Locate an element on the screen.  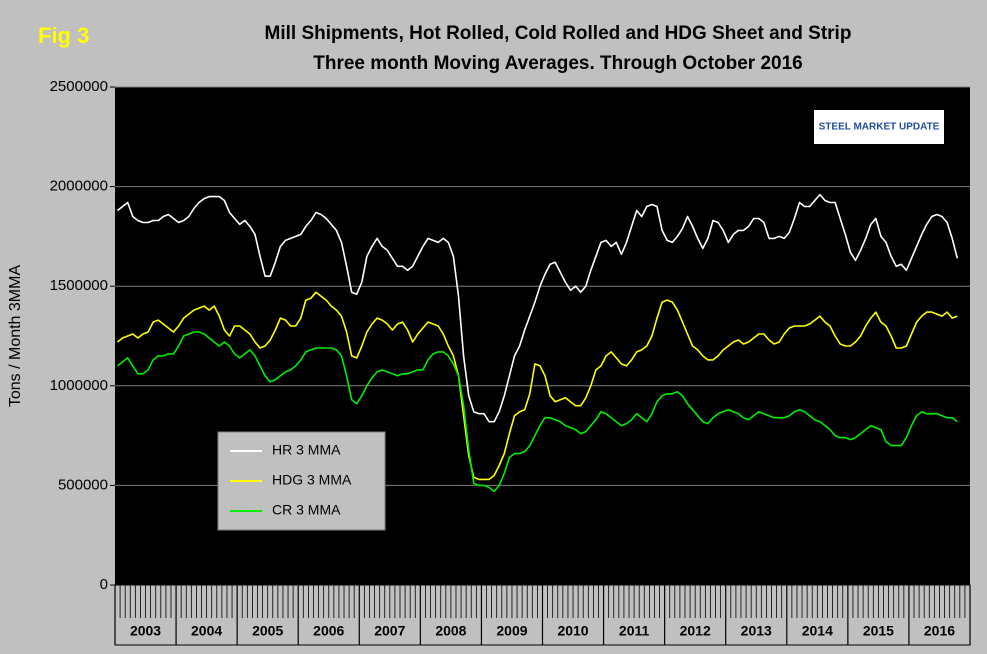
x-tick-label: 2009 is located at coordinates (511, 631).